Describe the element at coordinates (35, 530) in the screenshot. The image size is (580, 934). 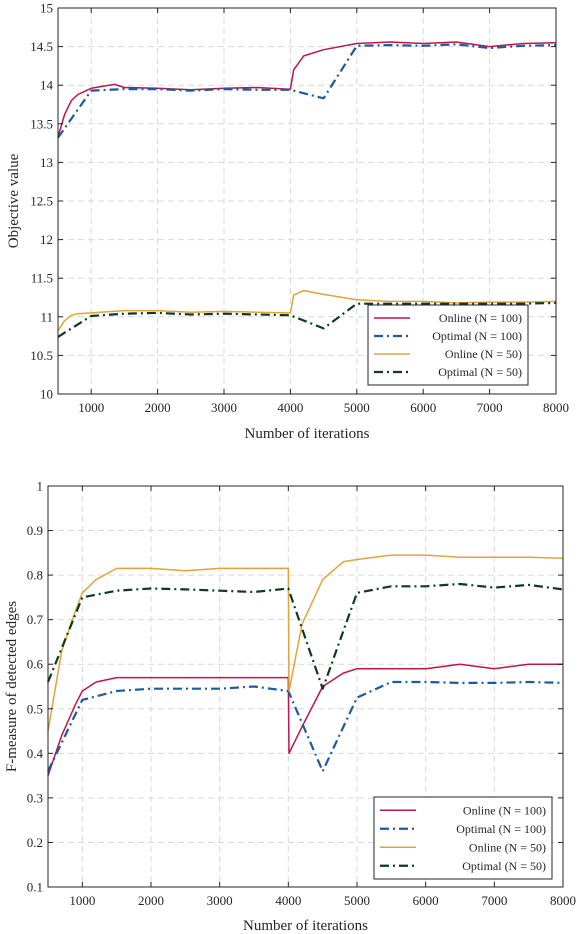
I see `y-tick-label: 0.9` at that location.